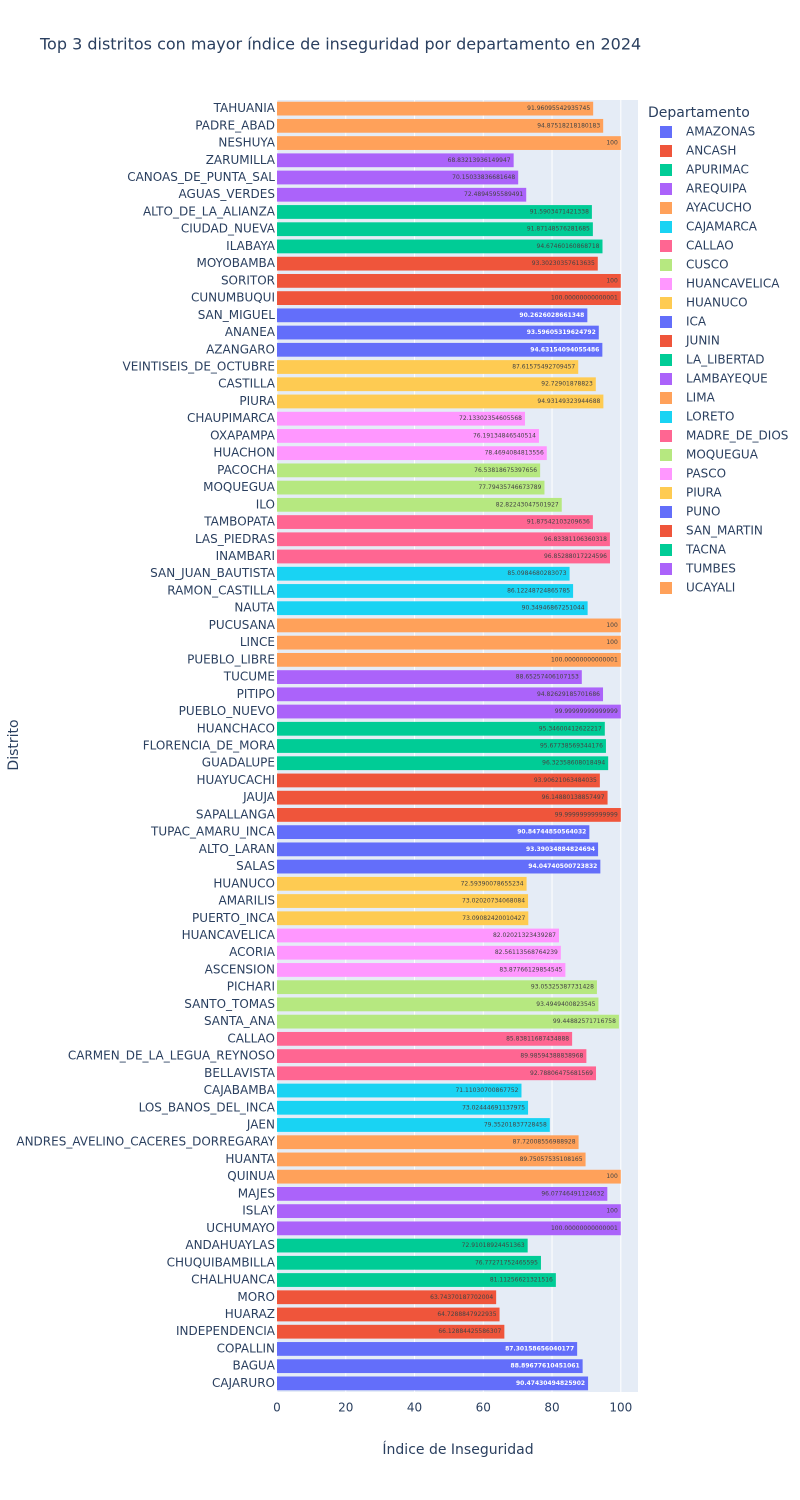 The width and height of the screenshot is (800, 1500). I want to click on y-tick-label: PUERTO_INCA, so click(234, 918).